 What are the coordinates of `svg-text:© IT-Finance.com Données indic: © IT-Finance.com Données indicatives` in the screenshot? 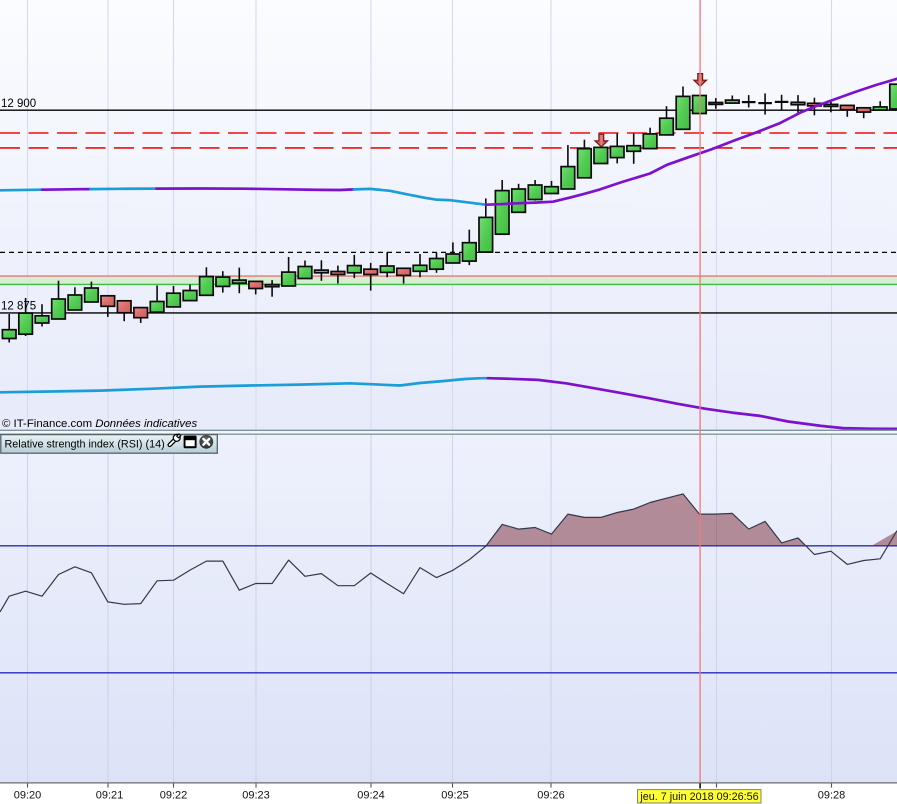 It's located at (99, 424).